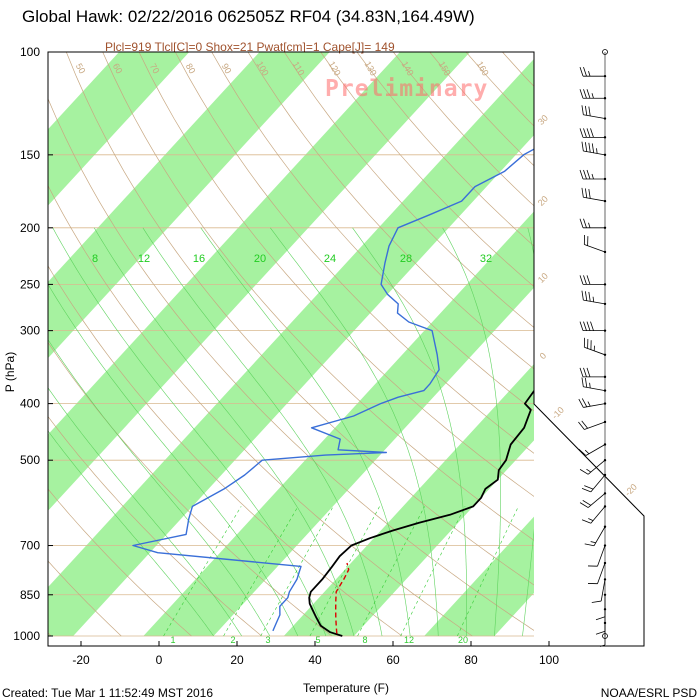  Describe the element at coordinates (543, 201) in the screenshot. I see `isotherm-label: 20` at that location.